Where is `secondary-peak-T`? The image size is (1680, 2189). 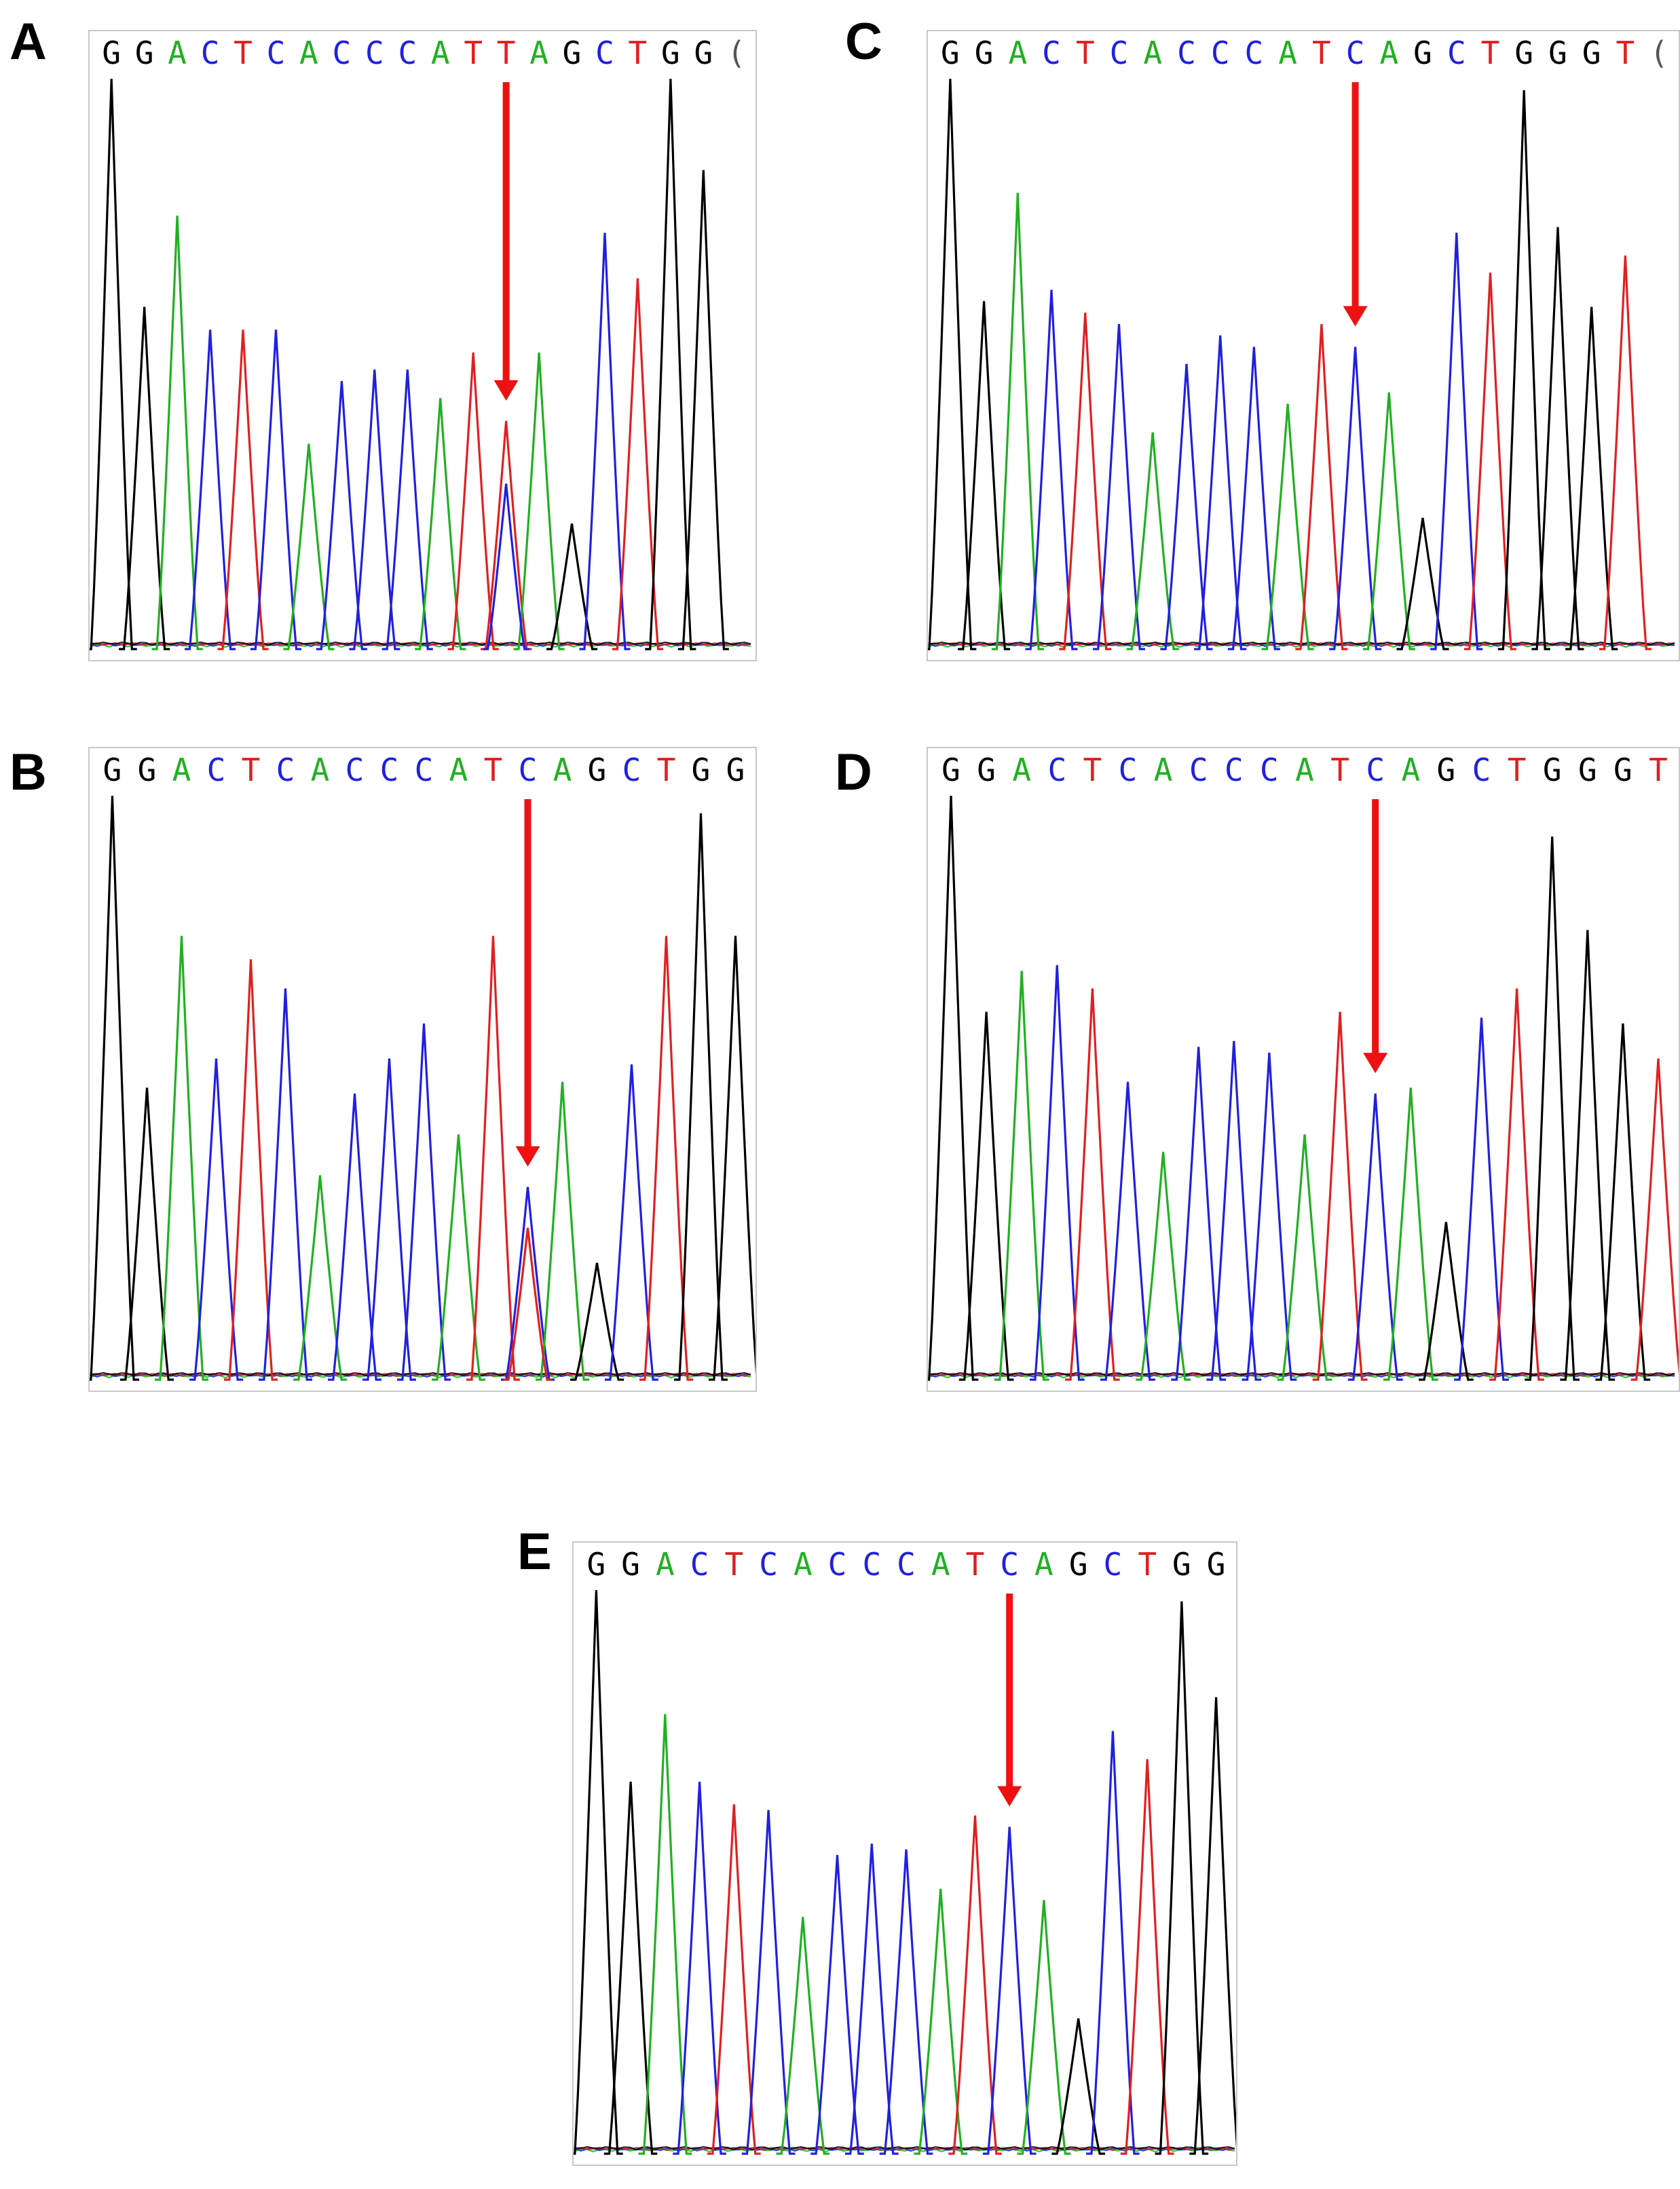
secondary-peak-T is located at coordinates (528, 1305).